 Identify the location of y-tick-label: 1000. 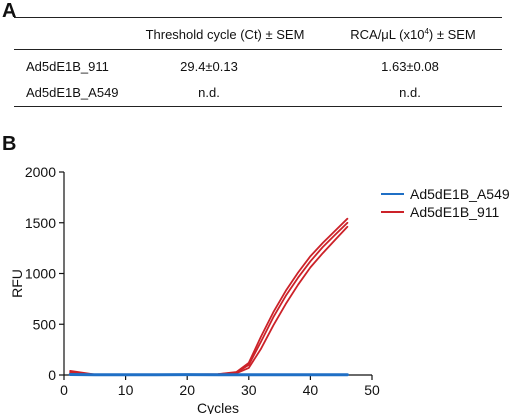
(40, 274).